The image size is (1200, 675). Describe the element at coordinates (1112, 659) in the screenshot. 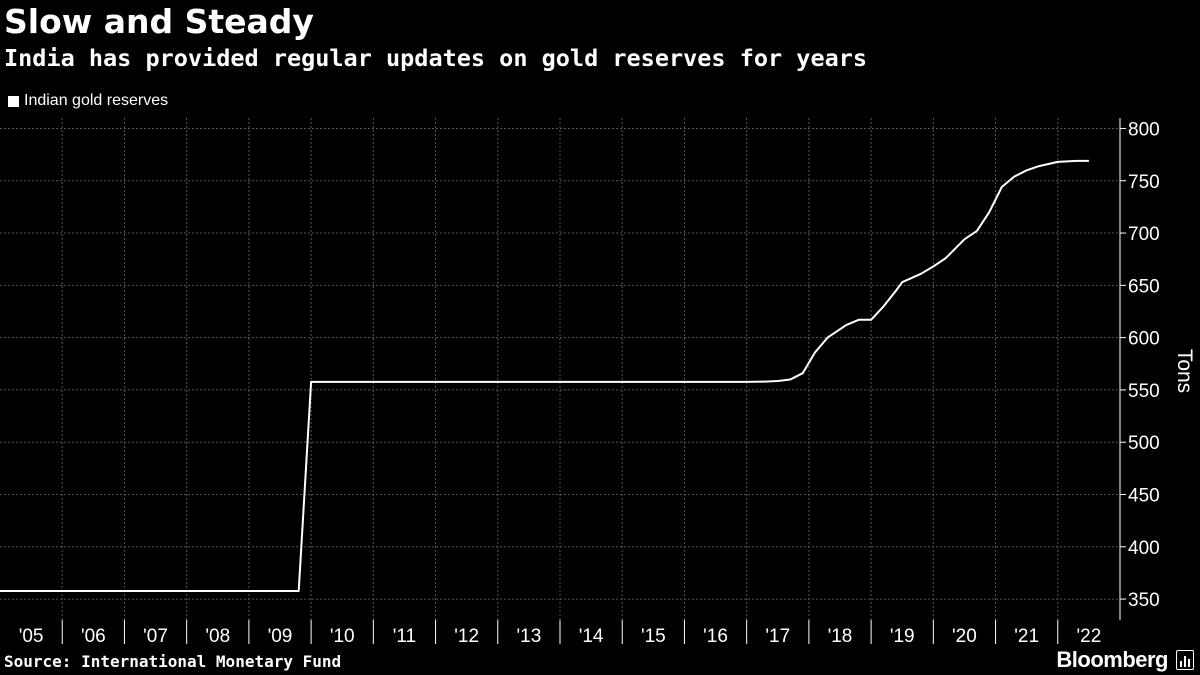

I see `brand-logo: Bloomberg` at that location.